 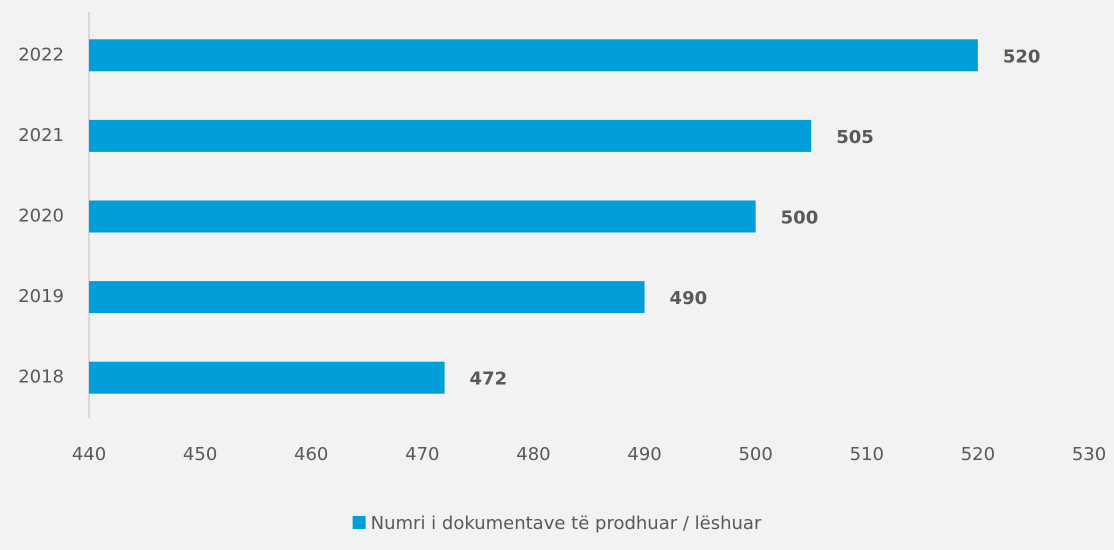 I want to click on y-tick-label: 2019, so click(x=41, y=296).